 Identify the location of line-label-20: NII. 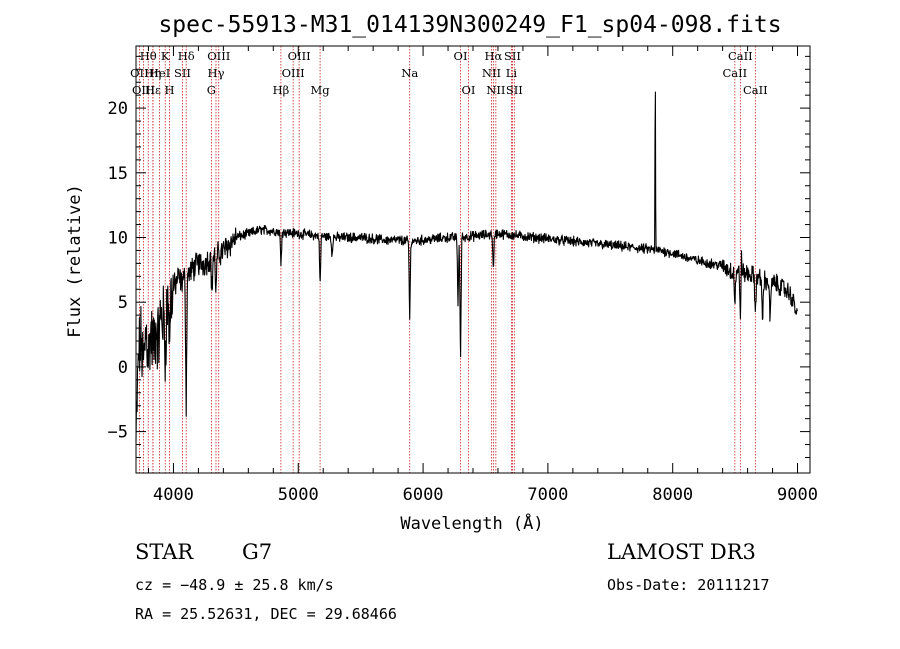
(491, 73).